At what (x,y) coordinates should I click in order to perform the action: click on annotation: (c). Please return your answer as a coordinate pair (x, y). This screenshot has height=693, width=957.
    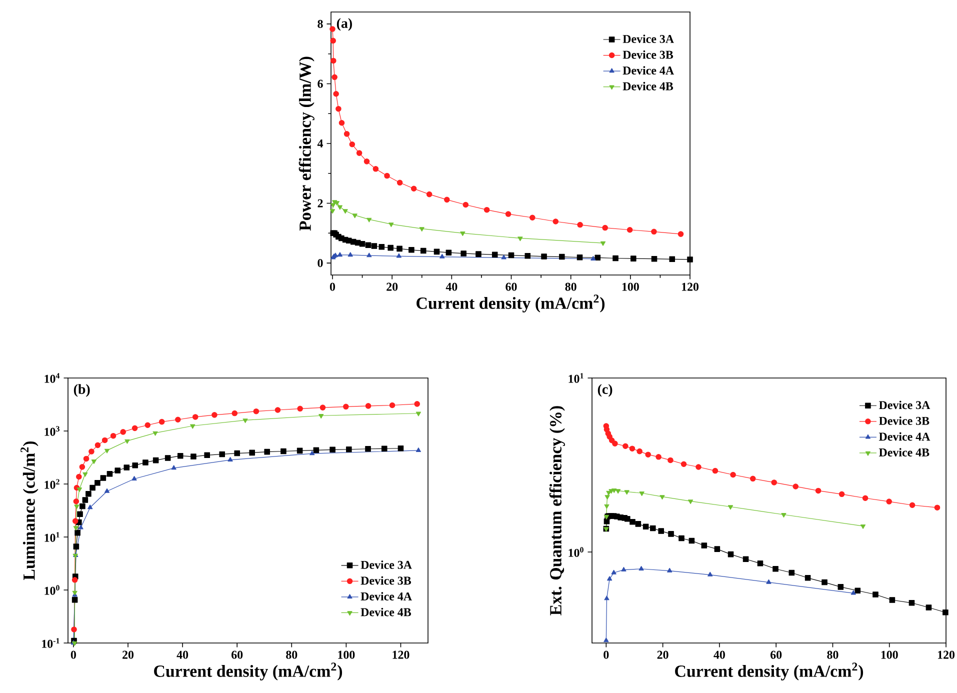
    Looking at the image, I should click on (605, 390).